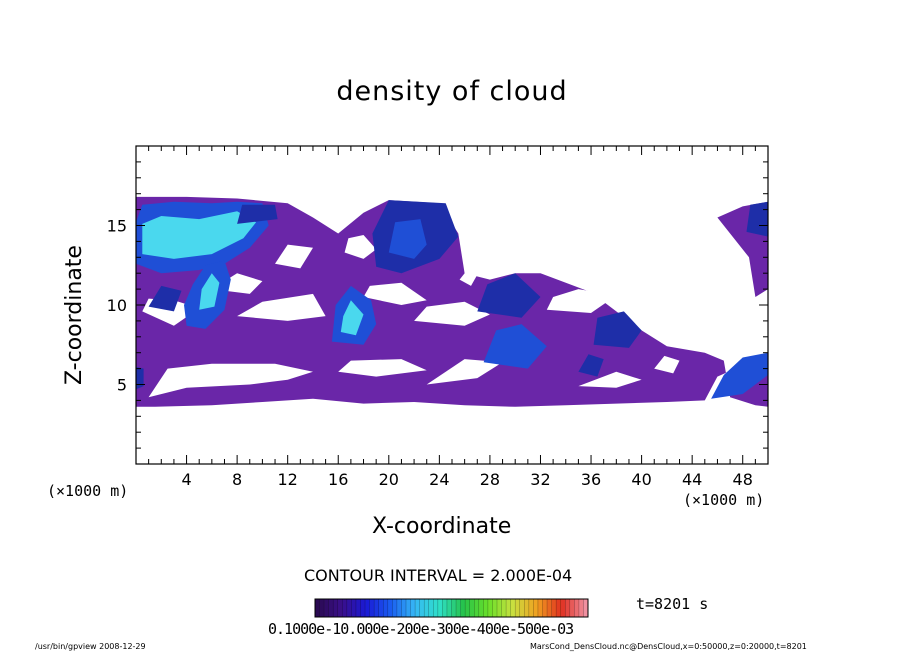  I want to click on y-tick-label: 15, so click(117, 226).